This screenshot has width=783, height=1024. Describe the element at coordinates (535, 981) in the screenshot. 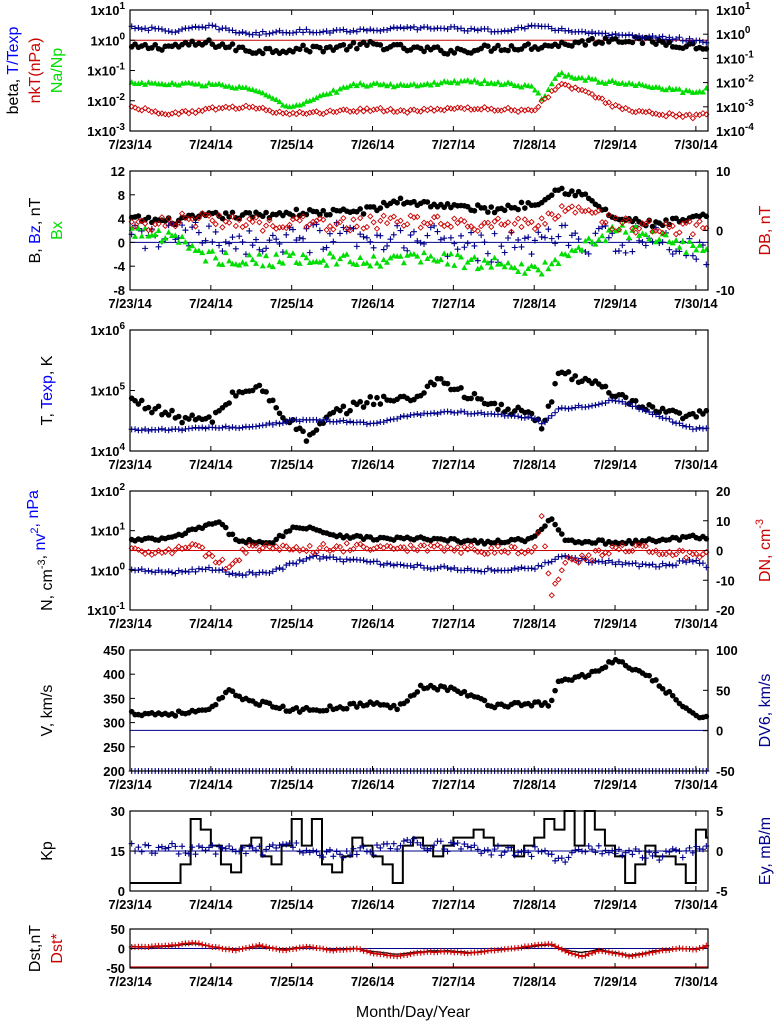

I see `x-tick-label: 7/28/14` at that location.